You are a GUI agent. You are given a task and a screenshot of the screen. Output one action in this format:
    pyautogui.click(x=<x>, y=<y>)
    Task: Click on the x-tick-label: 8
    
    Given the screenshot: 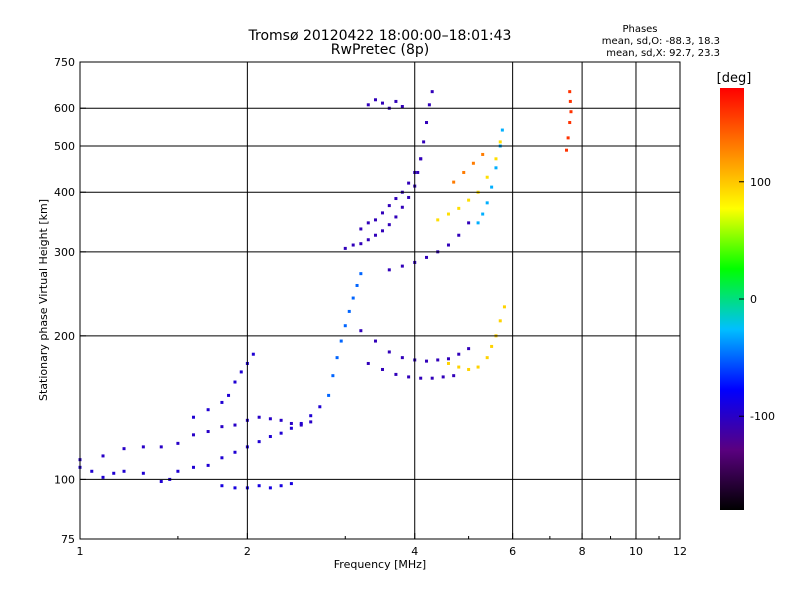 What is the action you would take?
    pyautogui.click(x=582, y=551)
    